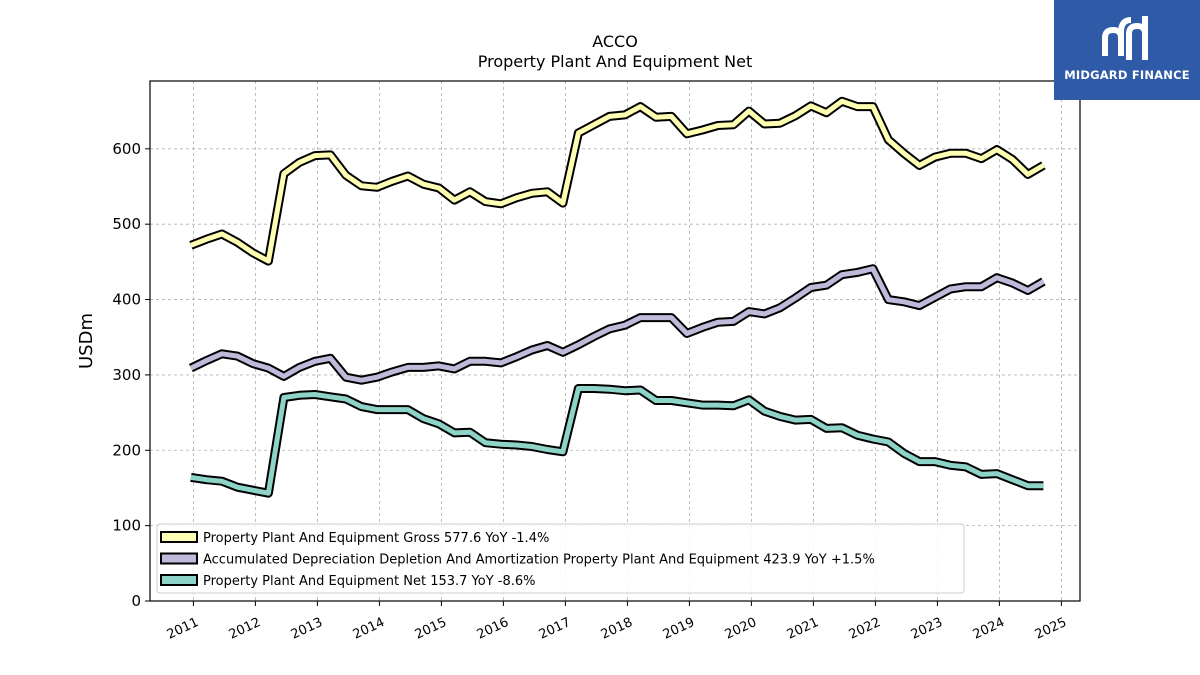 This screenshot has height=675, width=1200. Describe the element at coordinates (431, 629) in the screenshot. I see `x-tick-label: 2015` at that location.